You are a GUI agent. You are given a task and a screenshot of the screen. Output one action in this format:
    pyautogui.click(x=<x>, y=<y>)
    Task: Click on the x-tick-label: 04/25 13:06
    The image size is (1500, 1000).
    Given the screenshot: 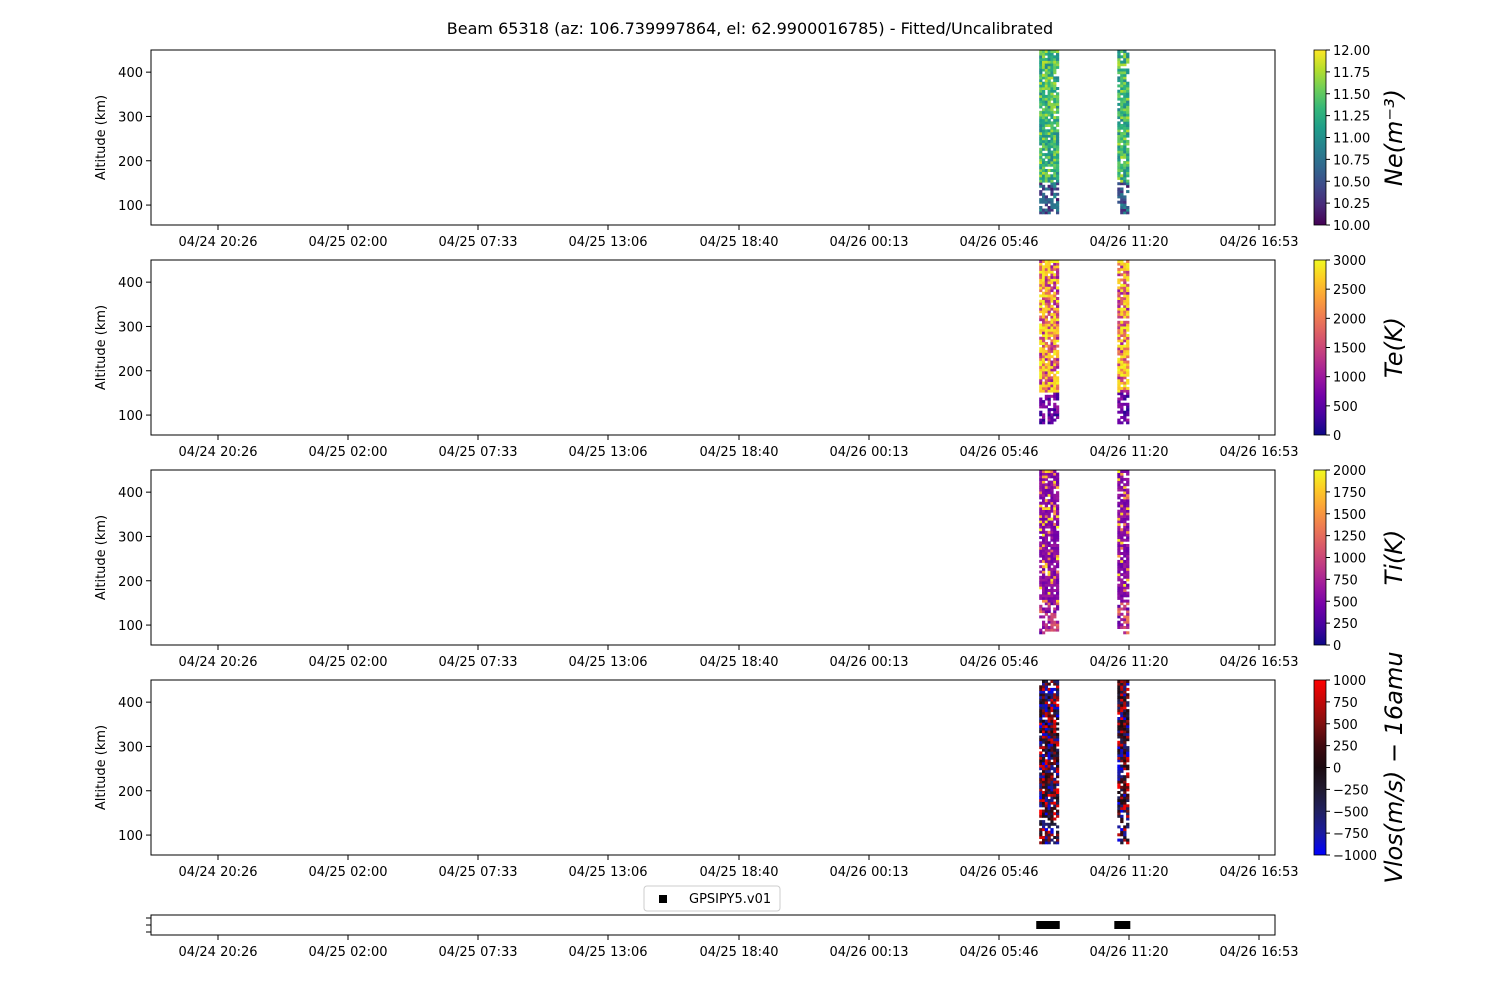 What is the action you would take?
    pyautogui.click(x=607, y=452)
    